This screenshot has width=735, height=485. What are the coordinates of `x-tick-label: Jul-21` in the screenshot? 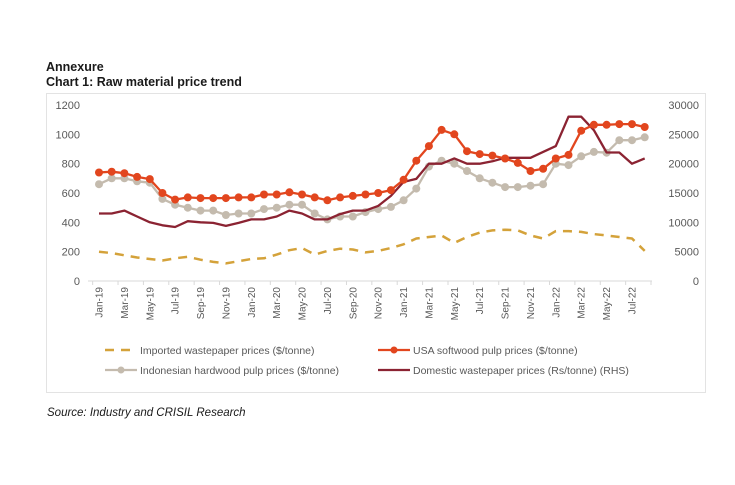 It's located at (480, 301).